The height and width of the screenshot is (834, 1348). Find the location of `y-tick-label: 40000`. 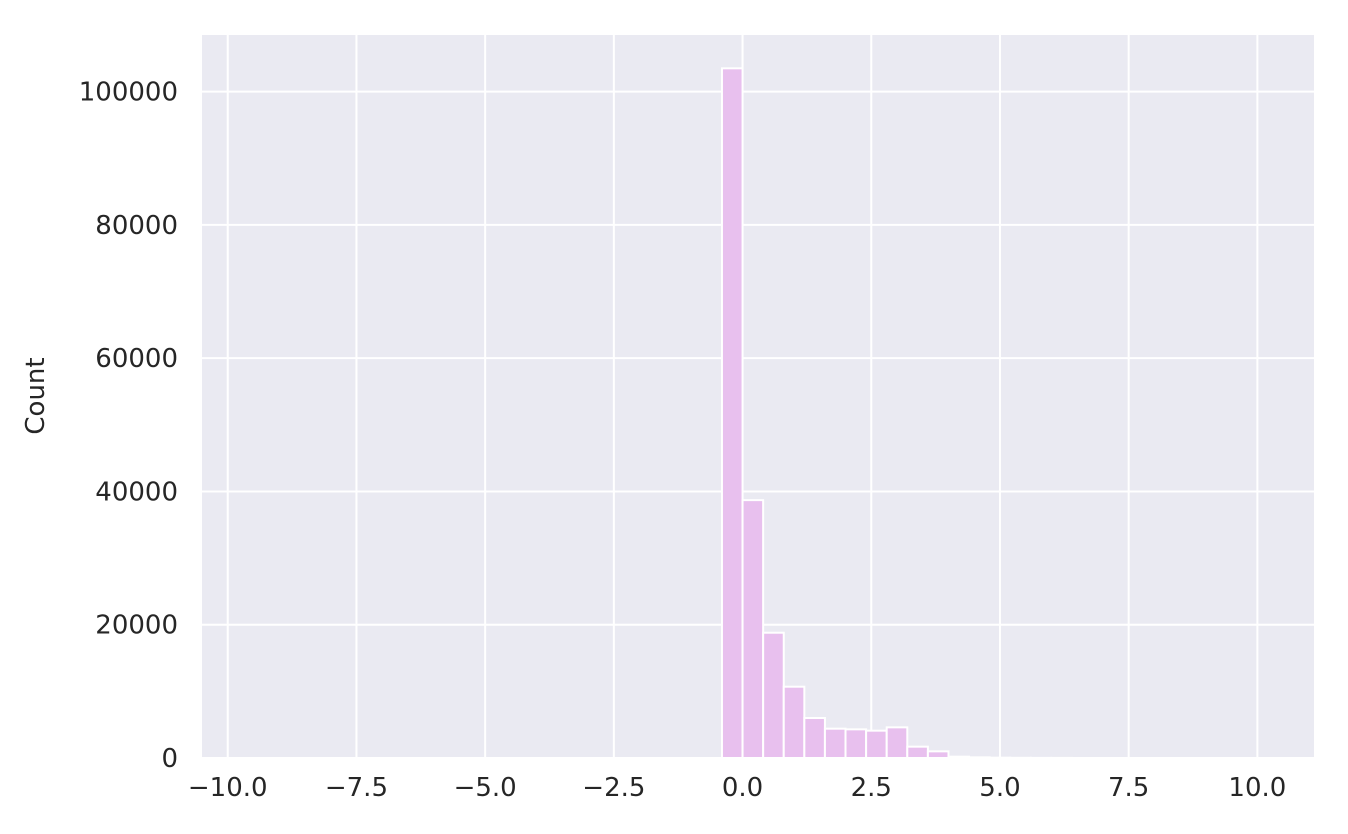

y-tick-label: 40000 is located at coordinates (136, 492).